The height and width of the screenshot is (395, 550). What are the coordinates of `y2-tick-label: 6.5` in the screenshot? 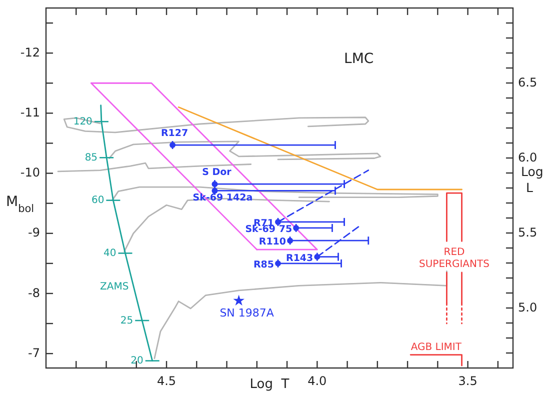 It's located at (528, 82).